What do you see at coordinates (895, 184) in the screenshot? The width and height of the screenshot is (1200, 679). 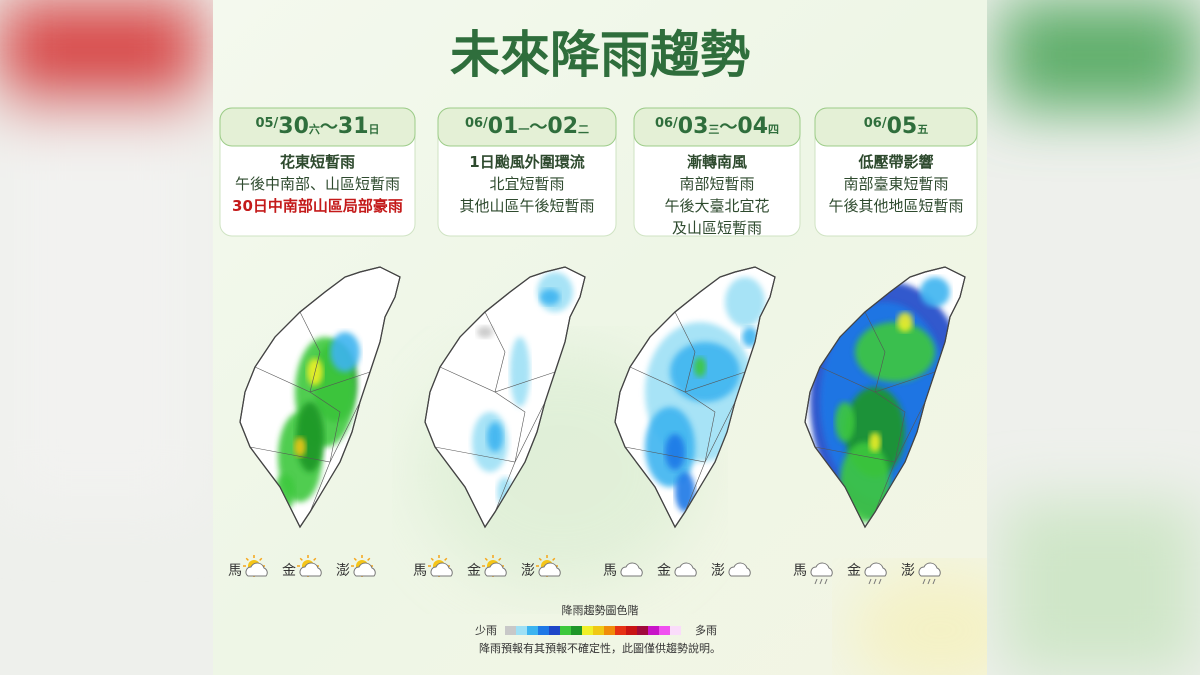 I see `forecast-line: 南部臺東短暫雨` at bounding box center [895, 184].